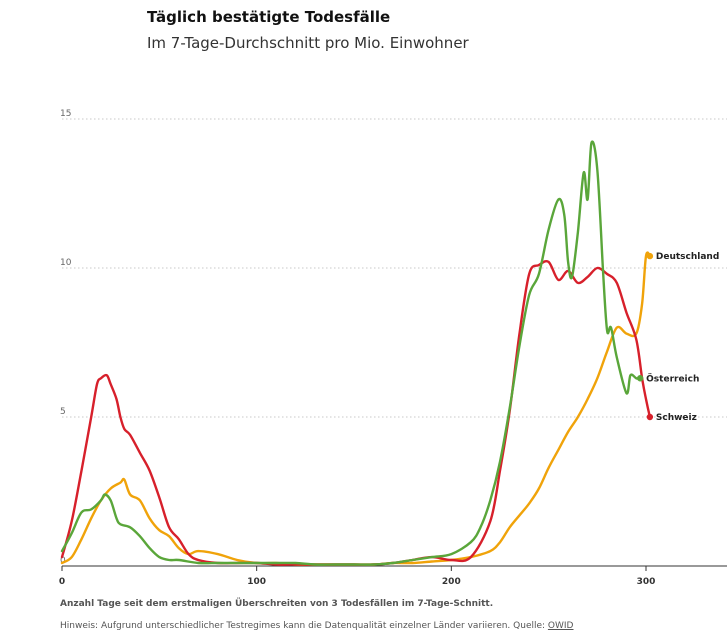 This screenshot has height=639, width=727. I want to click on y-axis-ticks: 0 5 10 15, so click(66, 337).